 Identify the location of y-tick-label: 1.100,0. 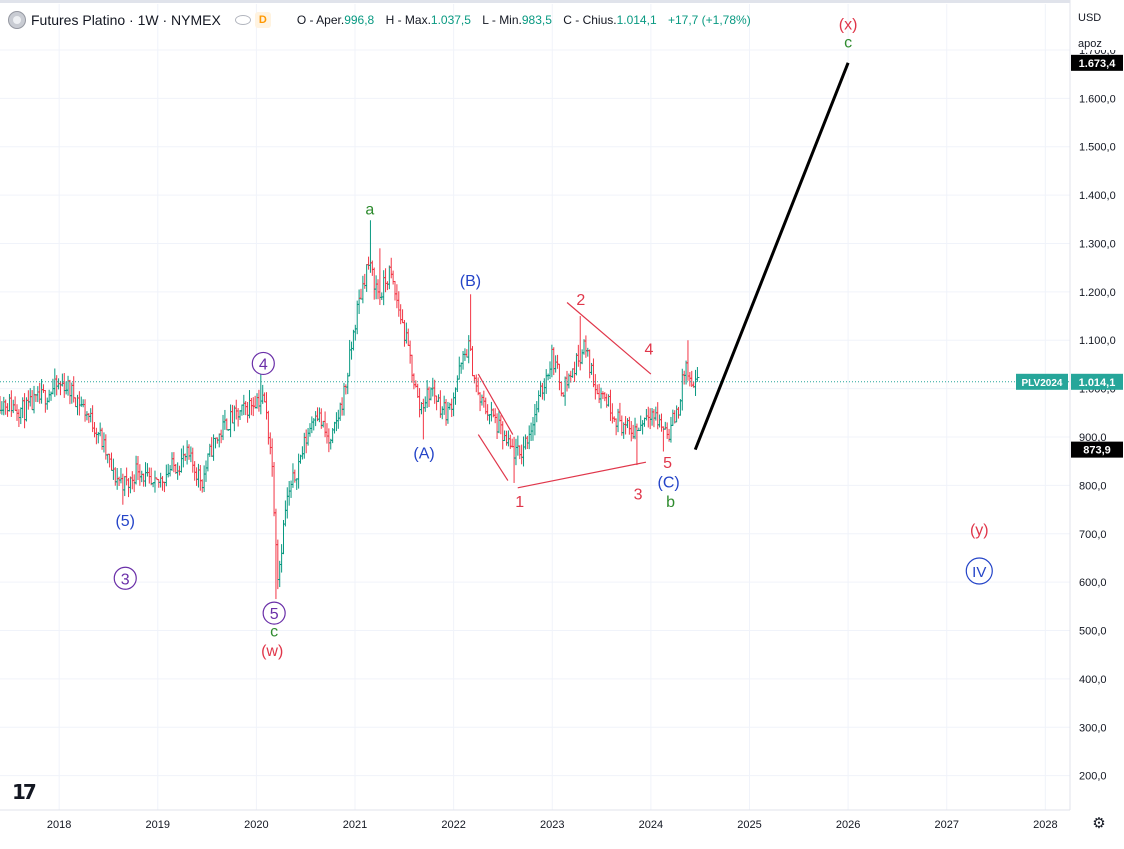
(1097, 341).